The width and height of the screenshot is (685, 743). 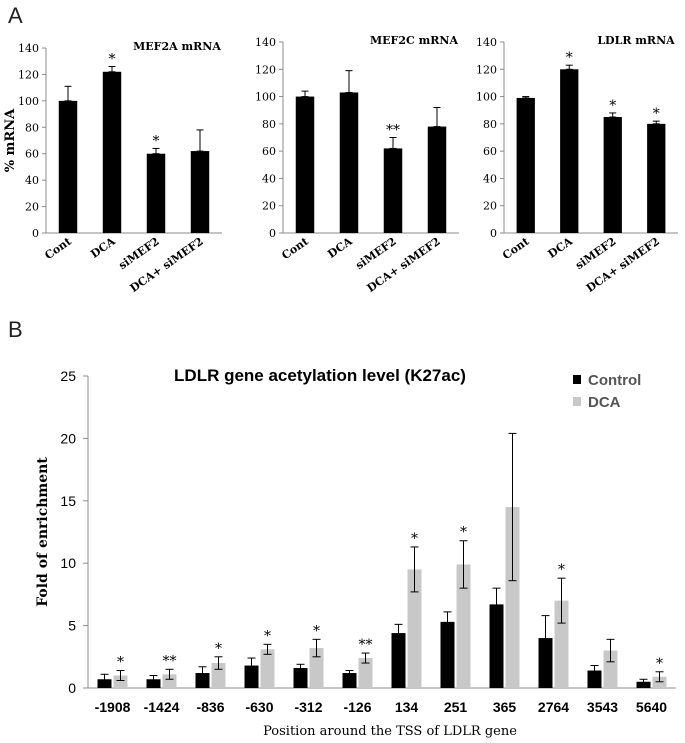 I want to click on category-label: -1908, so click(x=113, y=707).